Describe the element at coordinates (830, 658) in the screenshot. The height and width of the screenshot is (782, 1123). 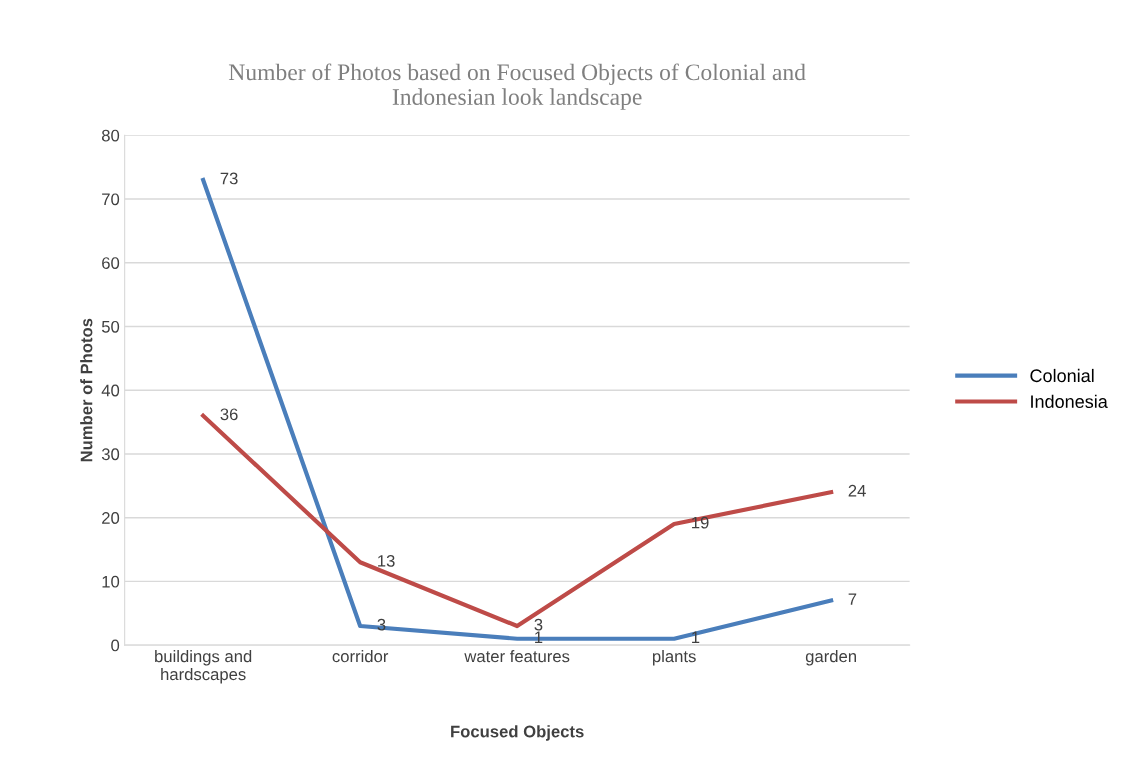
I see `x-tick-label: garden` at that location.